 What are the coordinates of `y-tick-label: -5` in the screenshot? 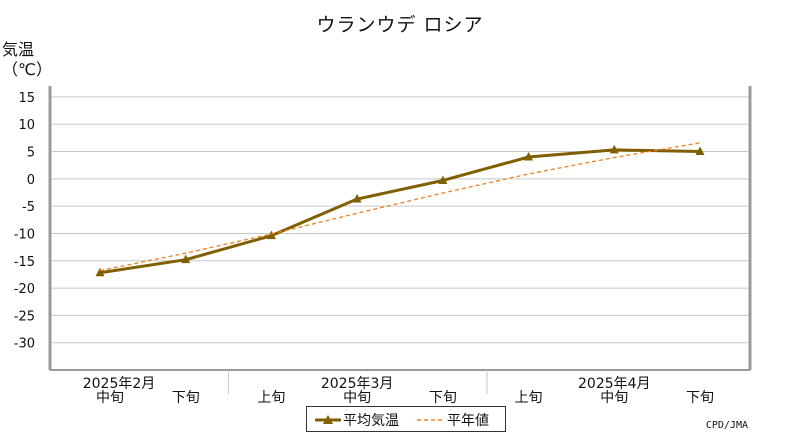 It's located at (28, 207).